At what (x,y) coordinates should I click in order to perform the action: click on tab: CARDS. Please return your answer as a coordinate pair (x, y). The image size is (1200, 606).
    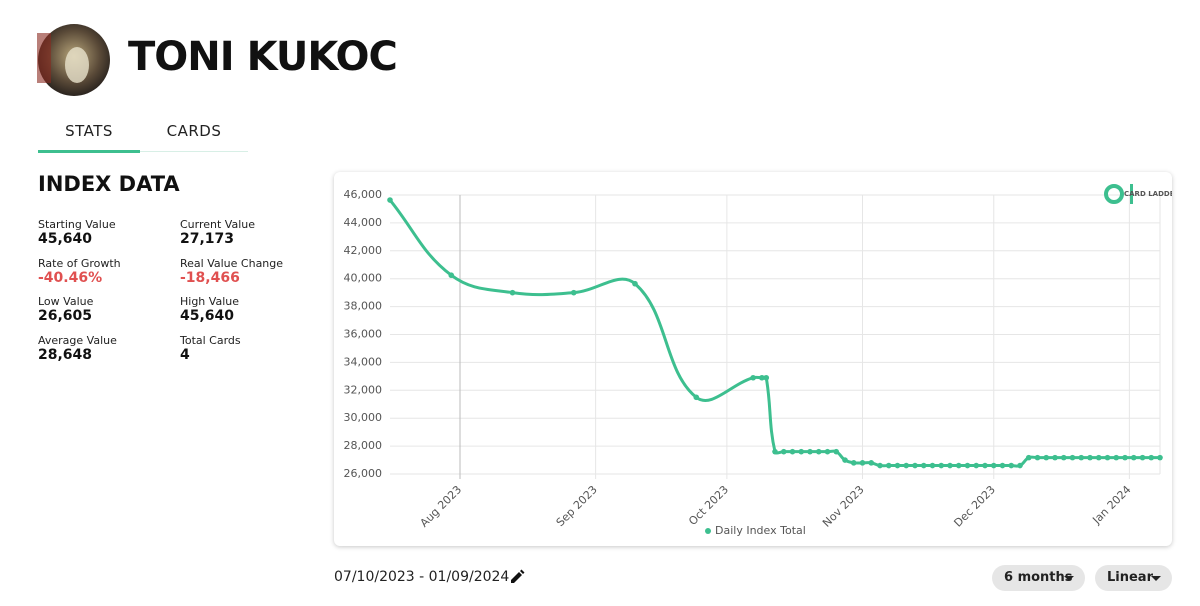
    Looking at the image, I should click on (194, 131).